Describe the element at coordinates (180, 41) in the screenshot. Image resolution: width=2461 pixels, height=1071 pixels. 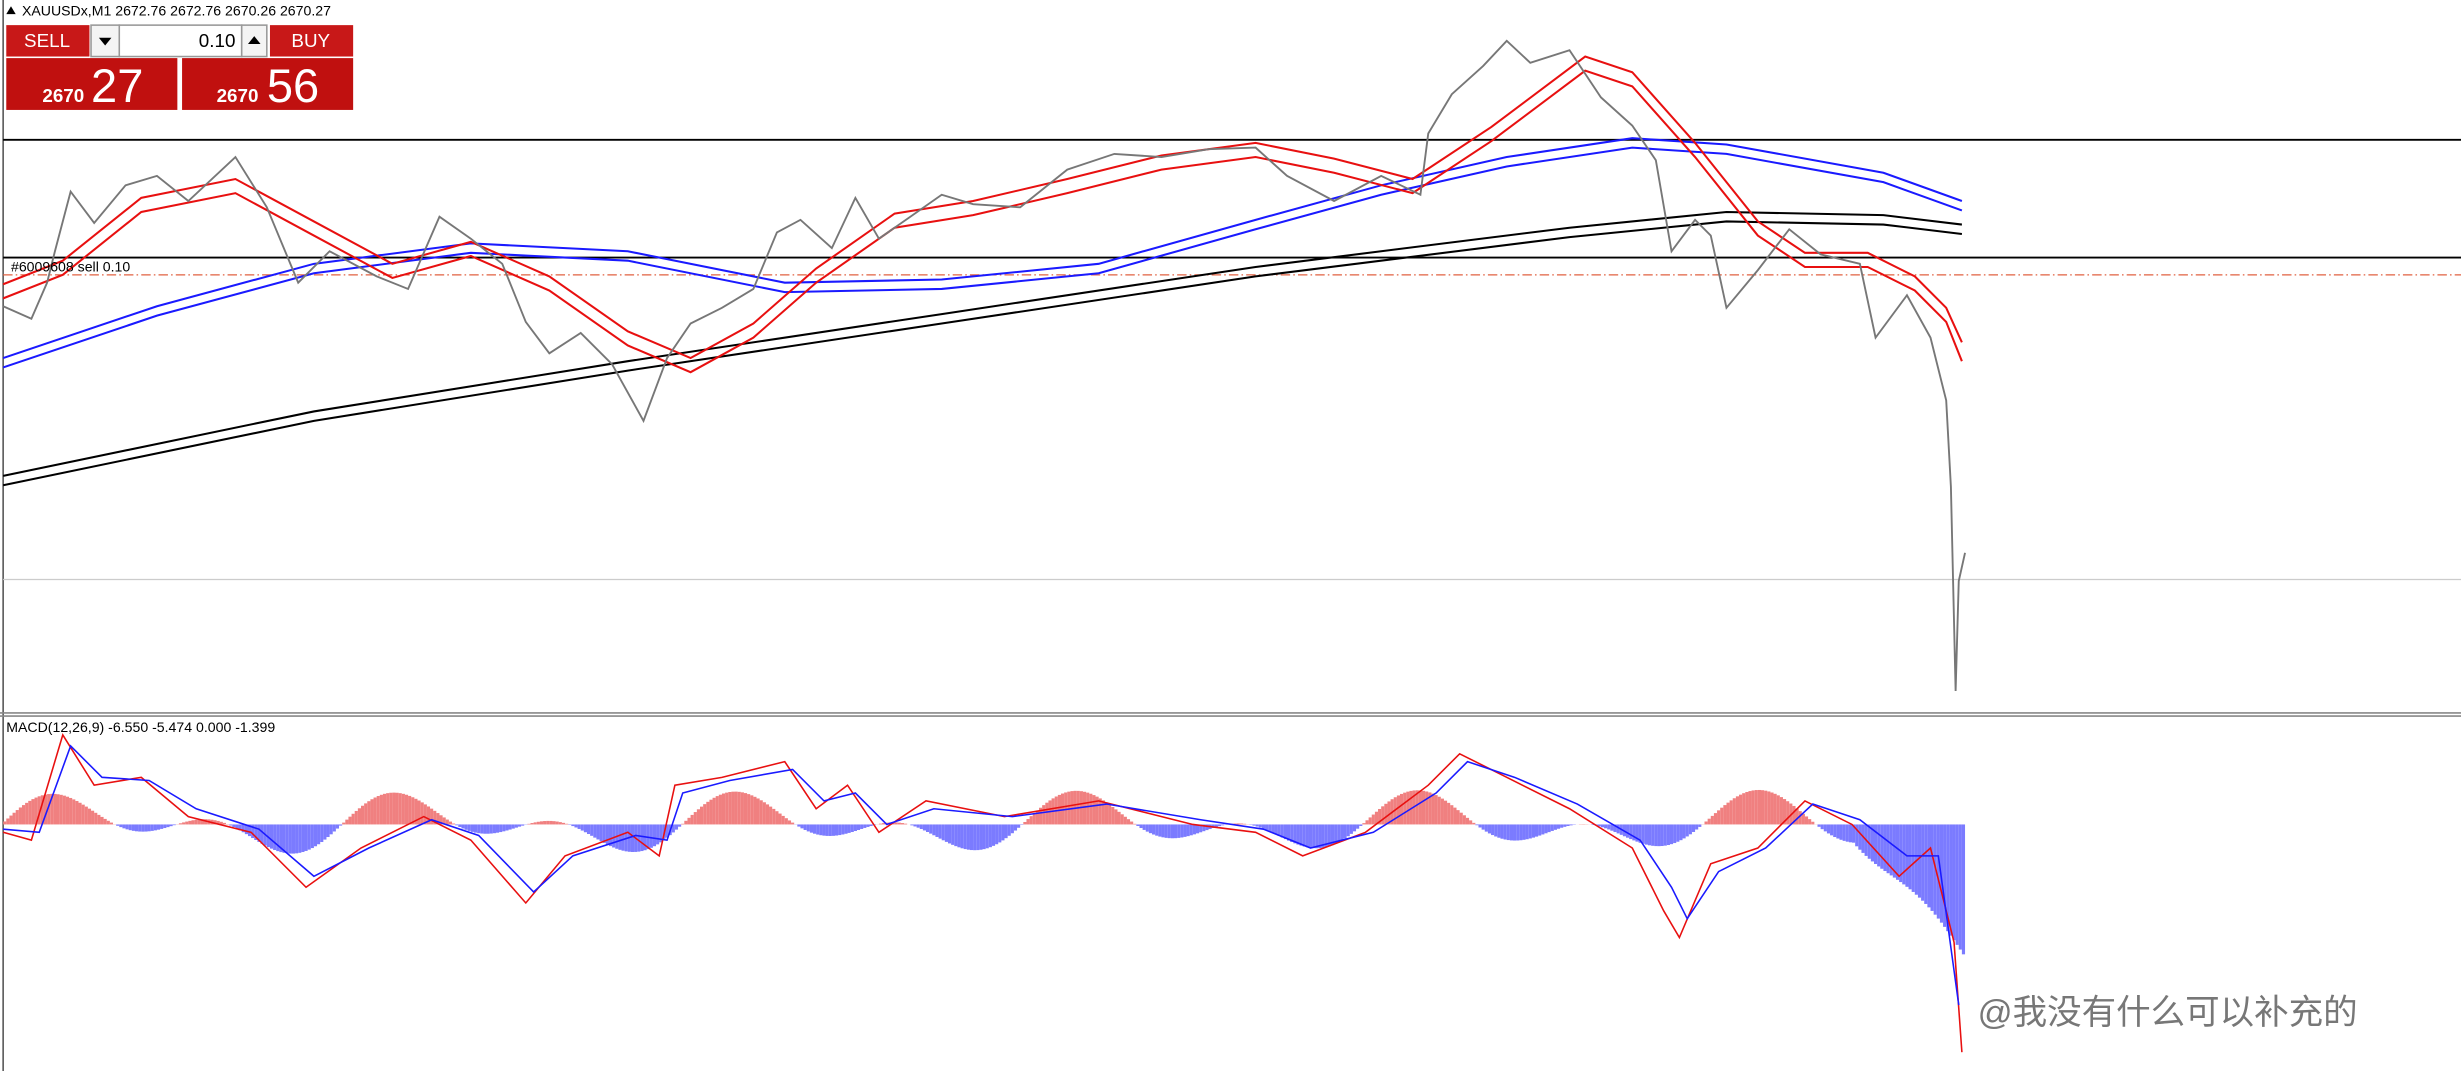
I see `volume-input` at that location.